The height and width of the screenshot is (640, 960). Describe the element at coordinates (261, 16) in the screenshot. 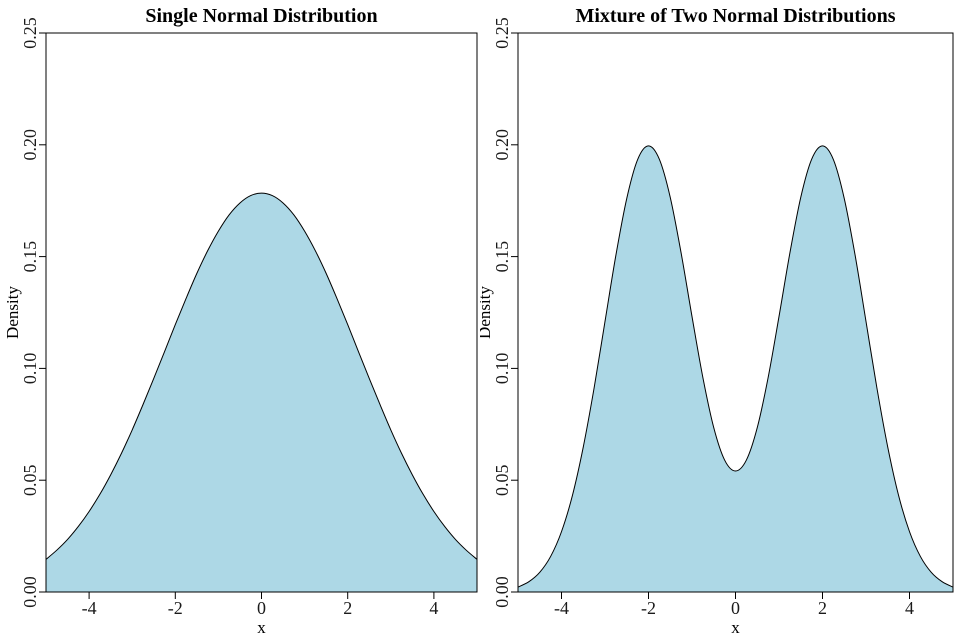

I see `page-title: Single Normal Distribution` at that location.